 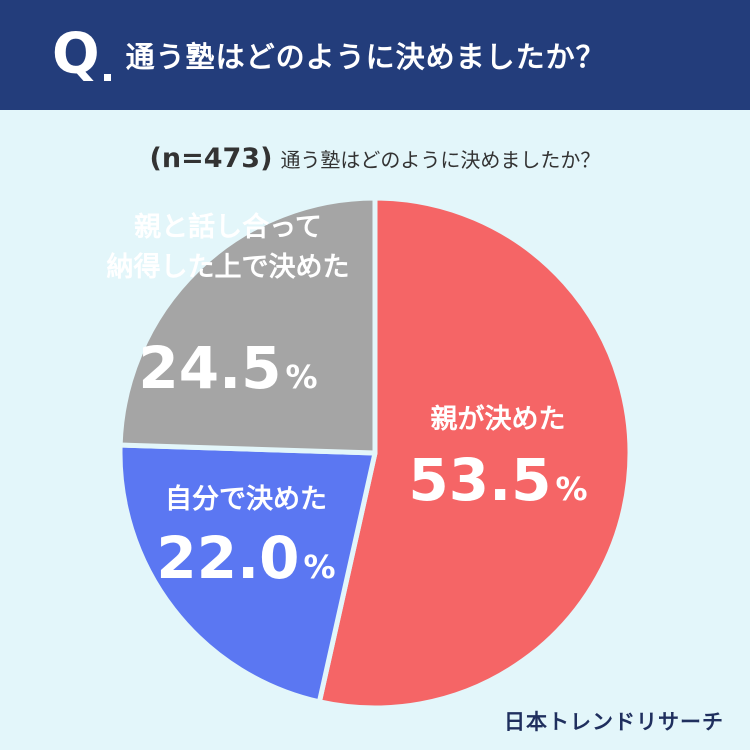 What do you see at coordinates (227, 558) in the screenshot?
I see `slice-value-number-2: 22.0` at bounding box center [227, 558].